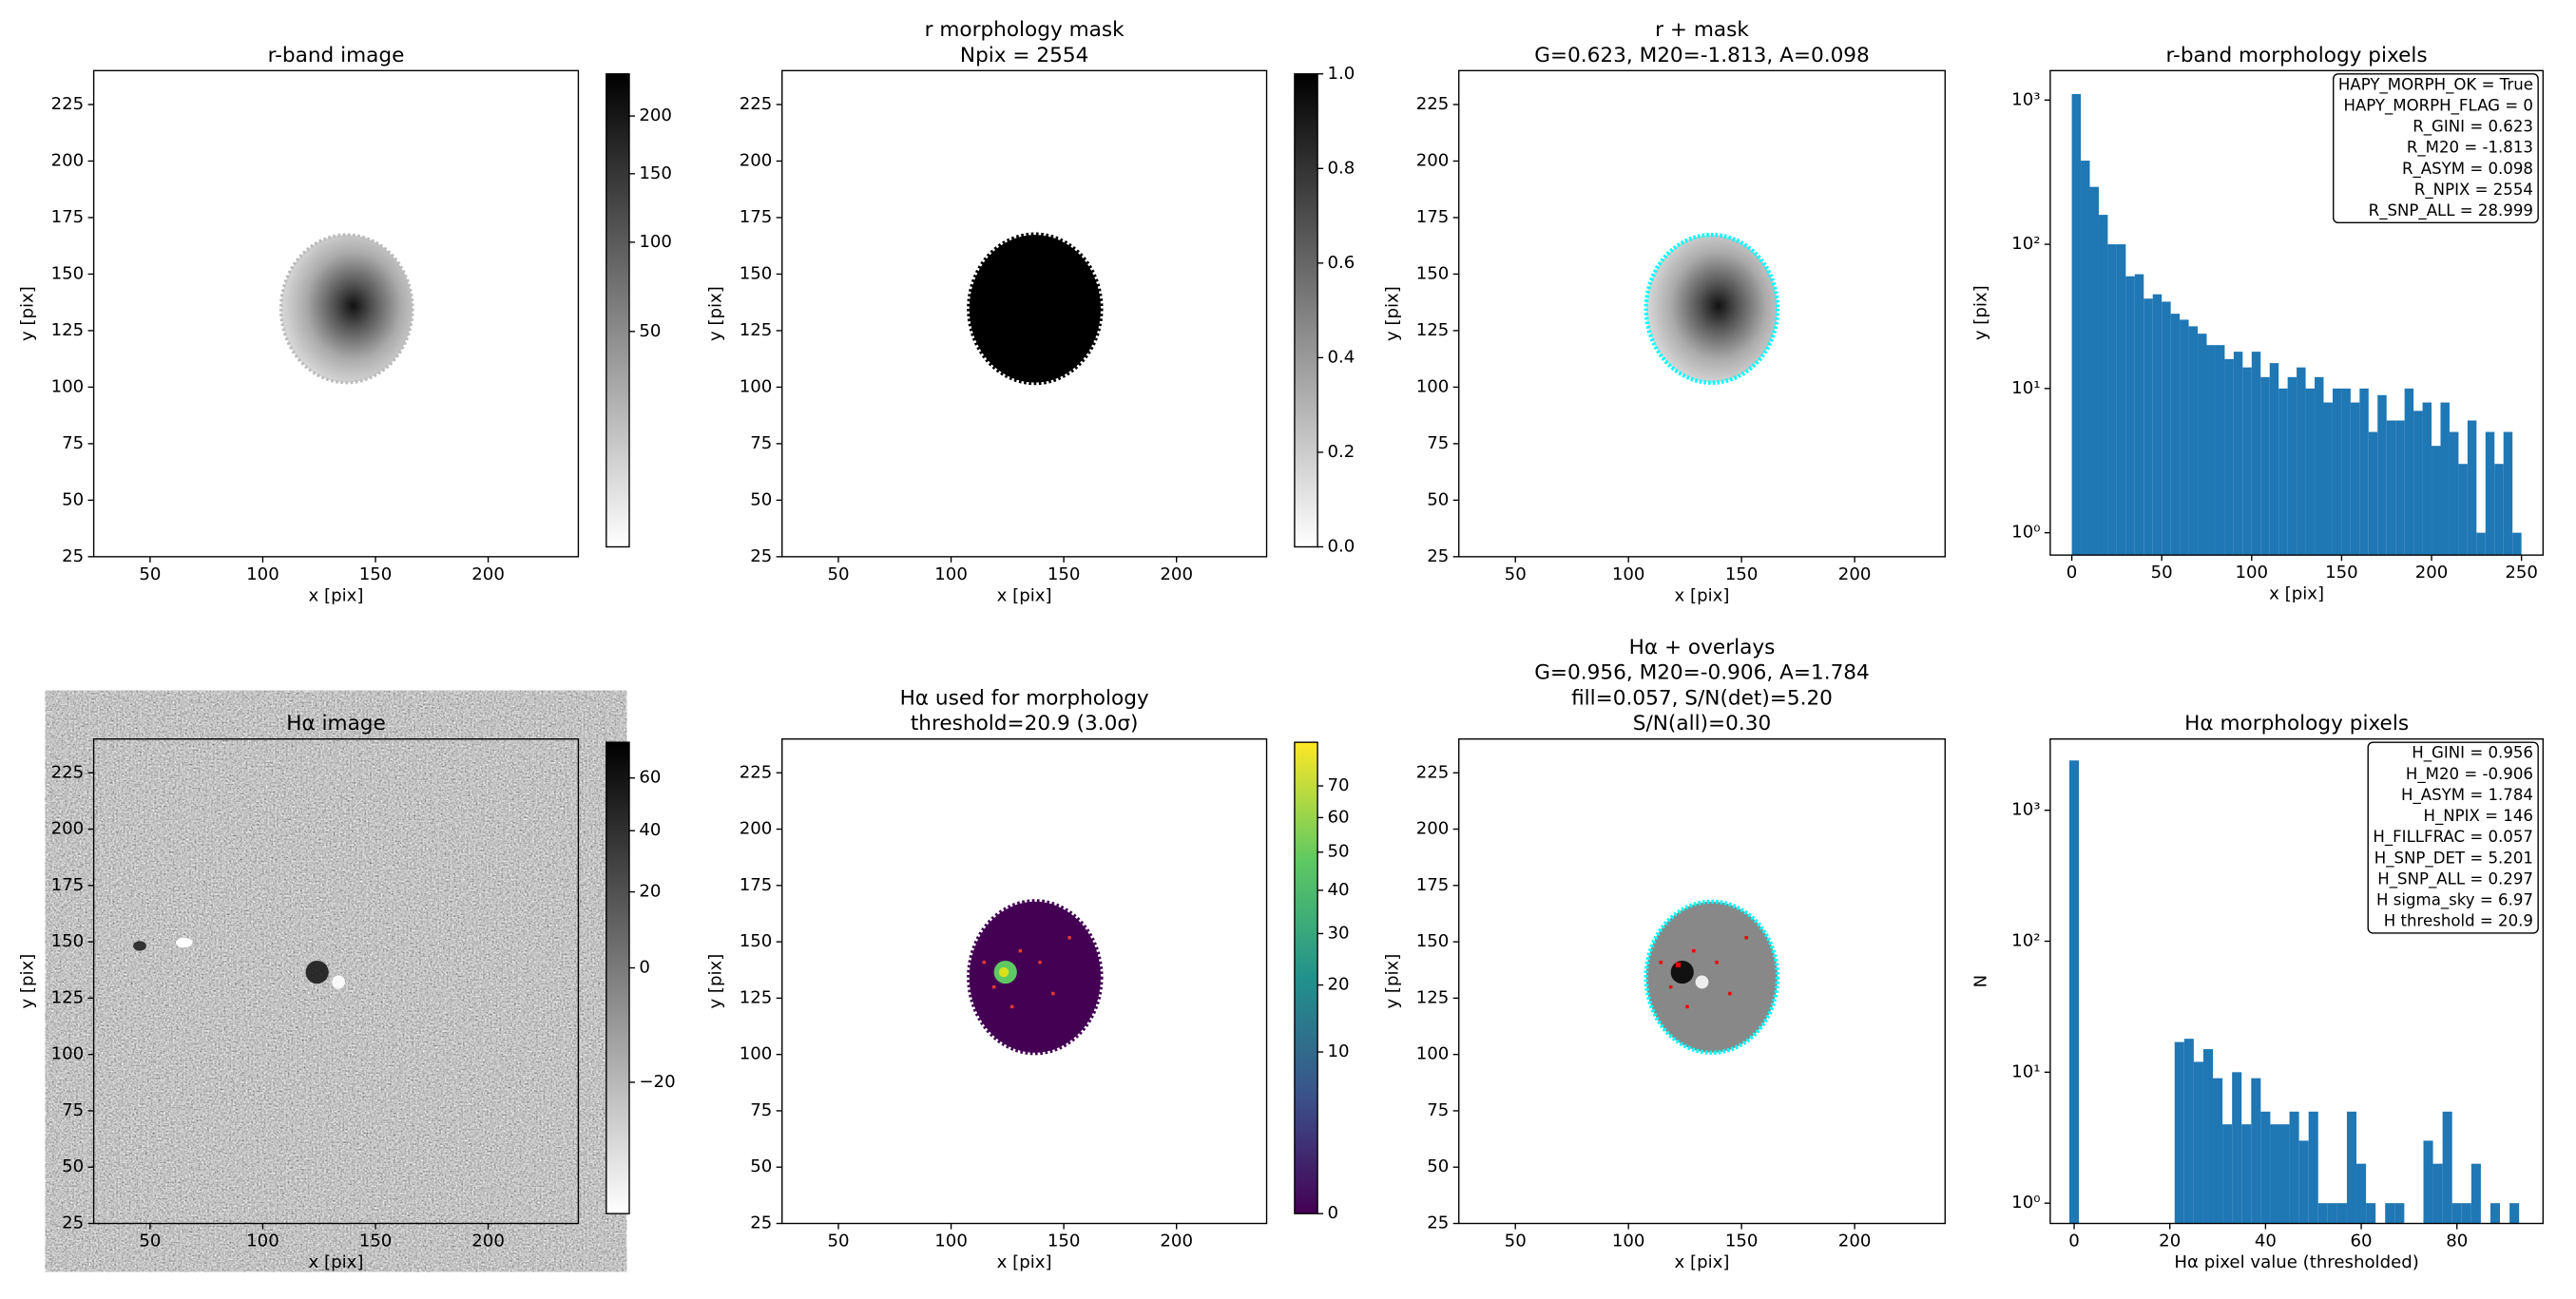  I want to click on annotation-text: H_M20 = -0.906, so click(2469, 774).